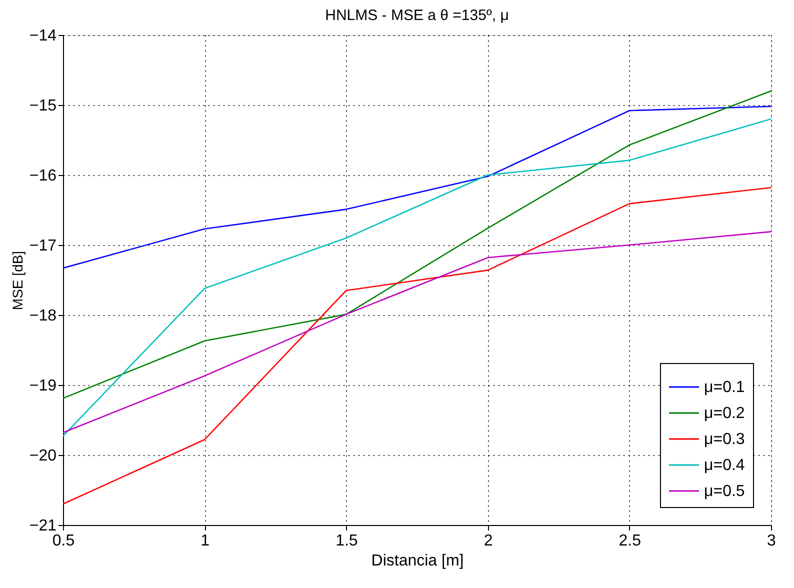  Describe the element at coordinates (43, 176) in the screenshot. I see `y-tick-label: −16` at that location.